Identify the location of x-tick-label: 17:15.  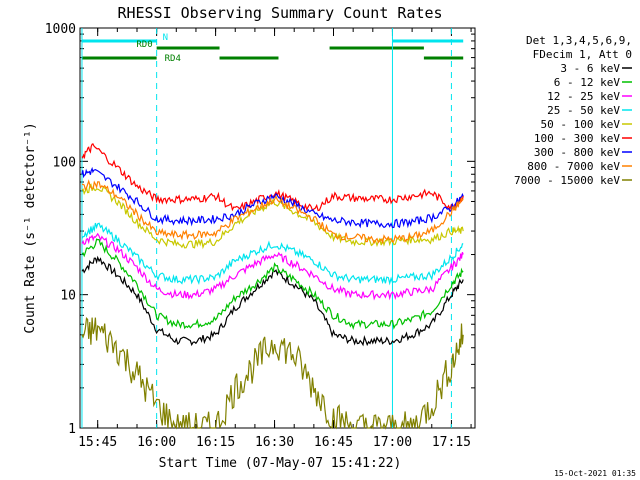
(451, 442).